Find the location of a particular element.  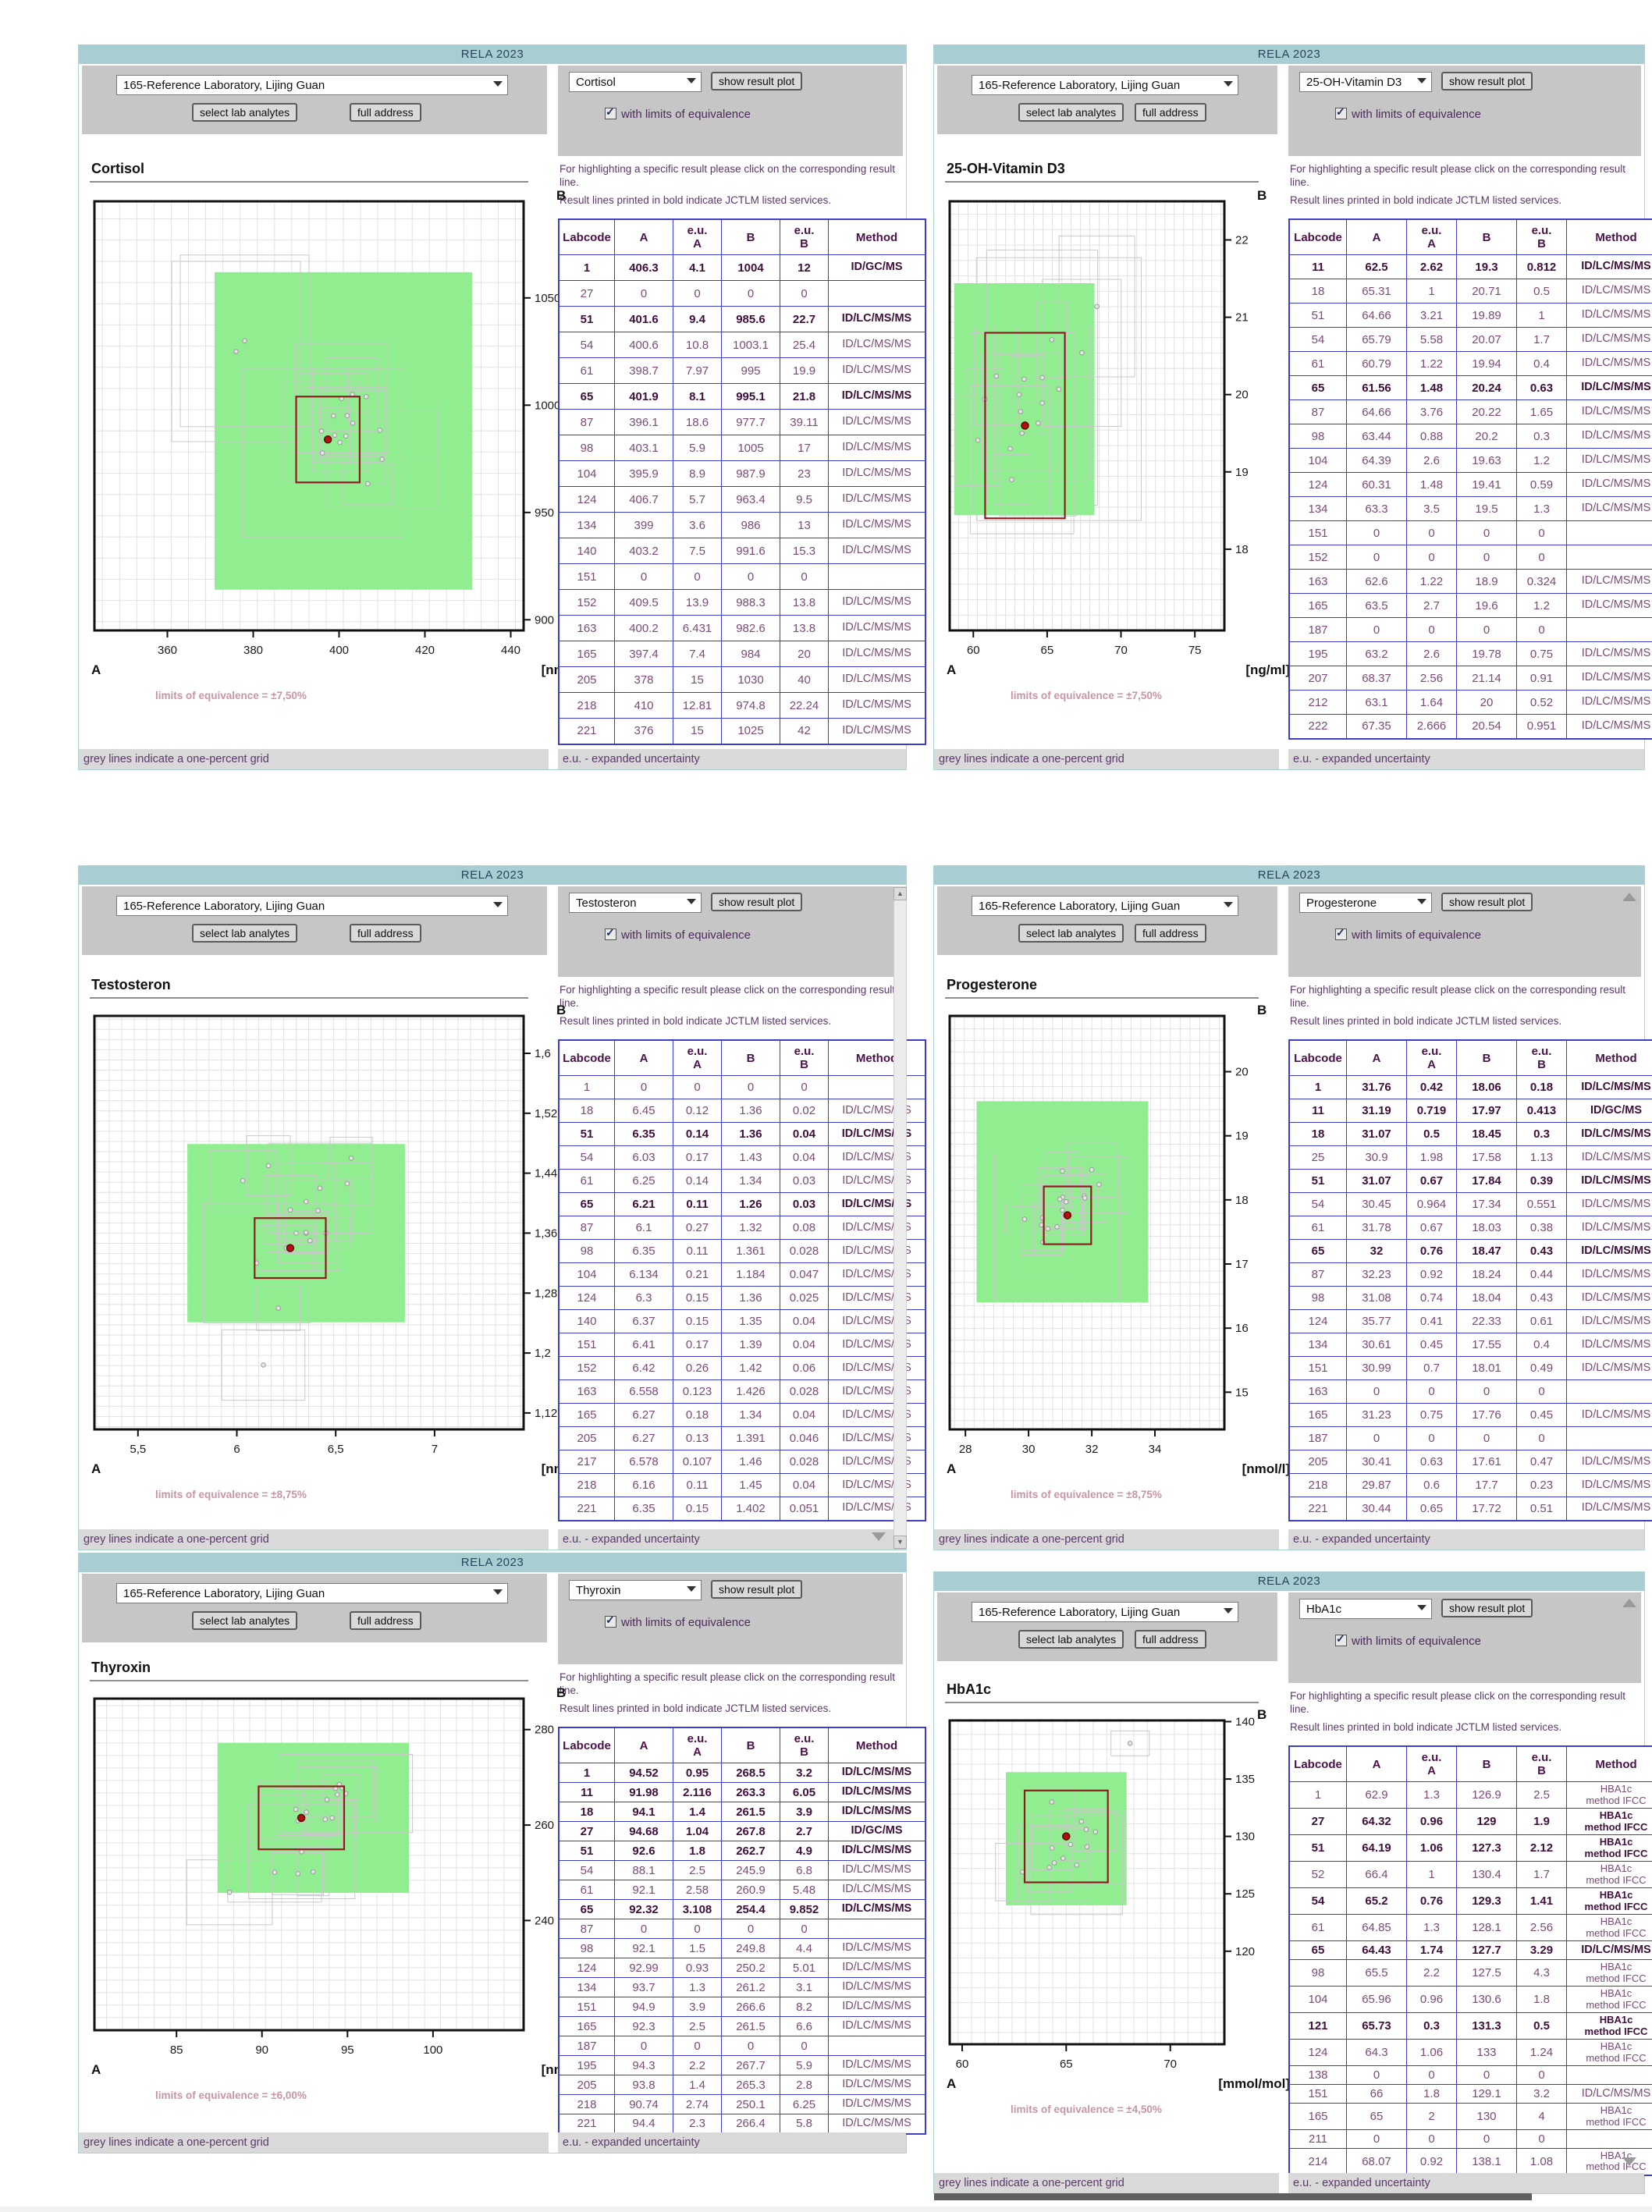

result-row-lab-11: 11 91.98 2.116 263.3 6.05 ID/LC/MS/MS is located at coordinates (742, 1792).